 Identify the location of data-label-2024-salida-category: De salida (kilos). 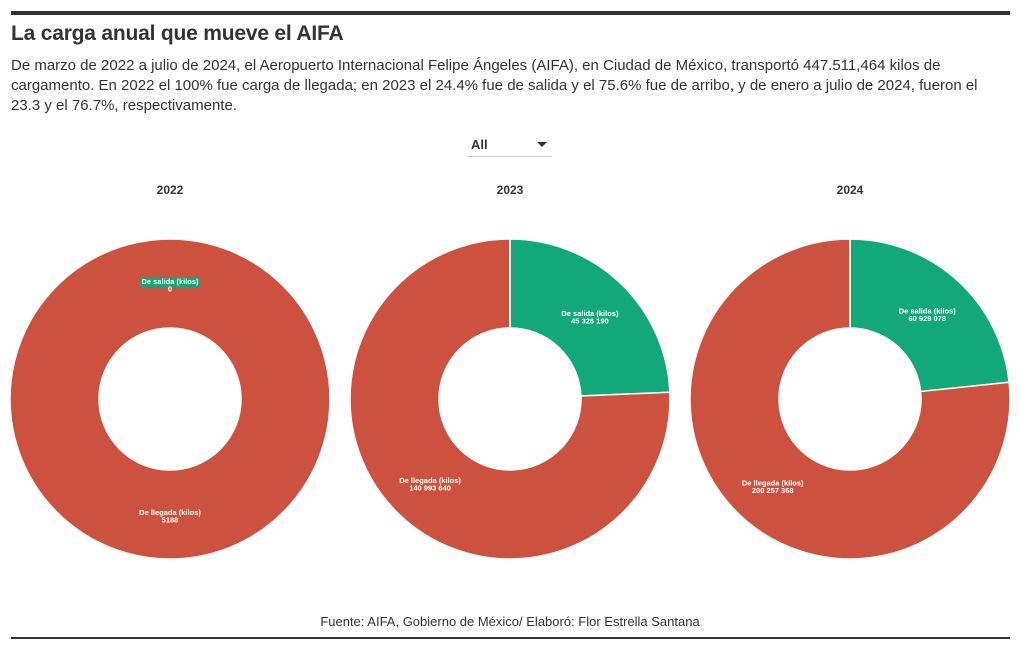
(928, 311).